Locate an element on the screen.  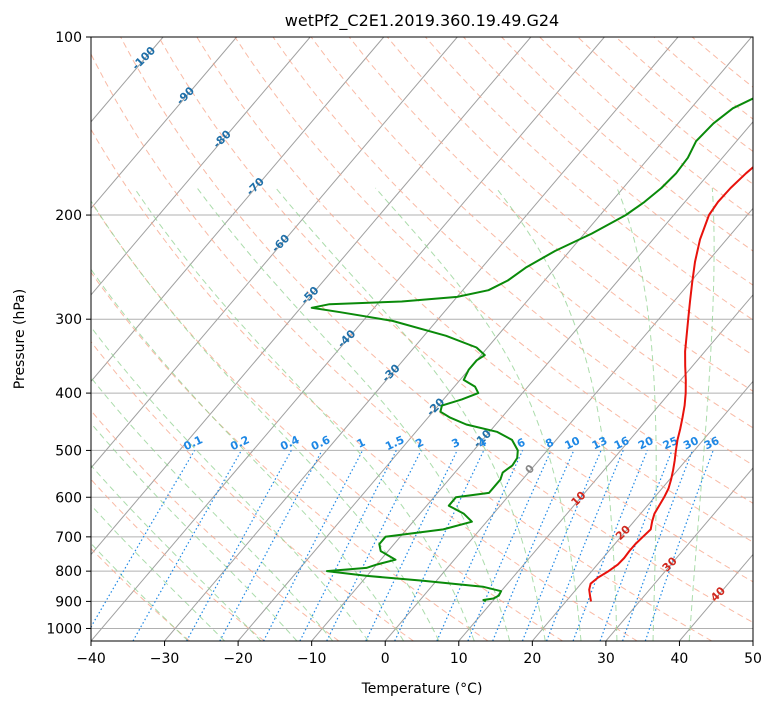
y-axis-ticks: 100 200 300 400 500 600 700 800 900 1000 is located at coordinates (68, 333).